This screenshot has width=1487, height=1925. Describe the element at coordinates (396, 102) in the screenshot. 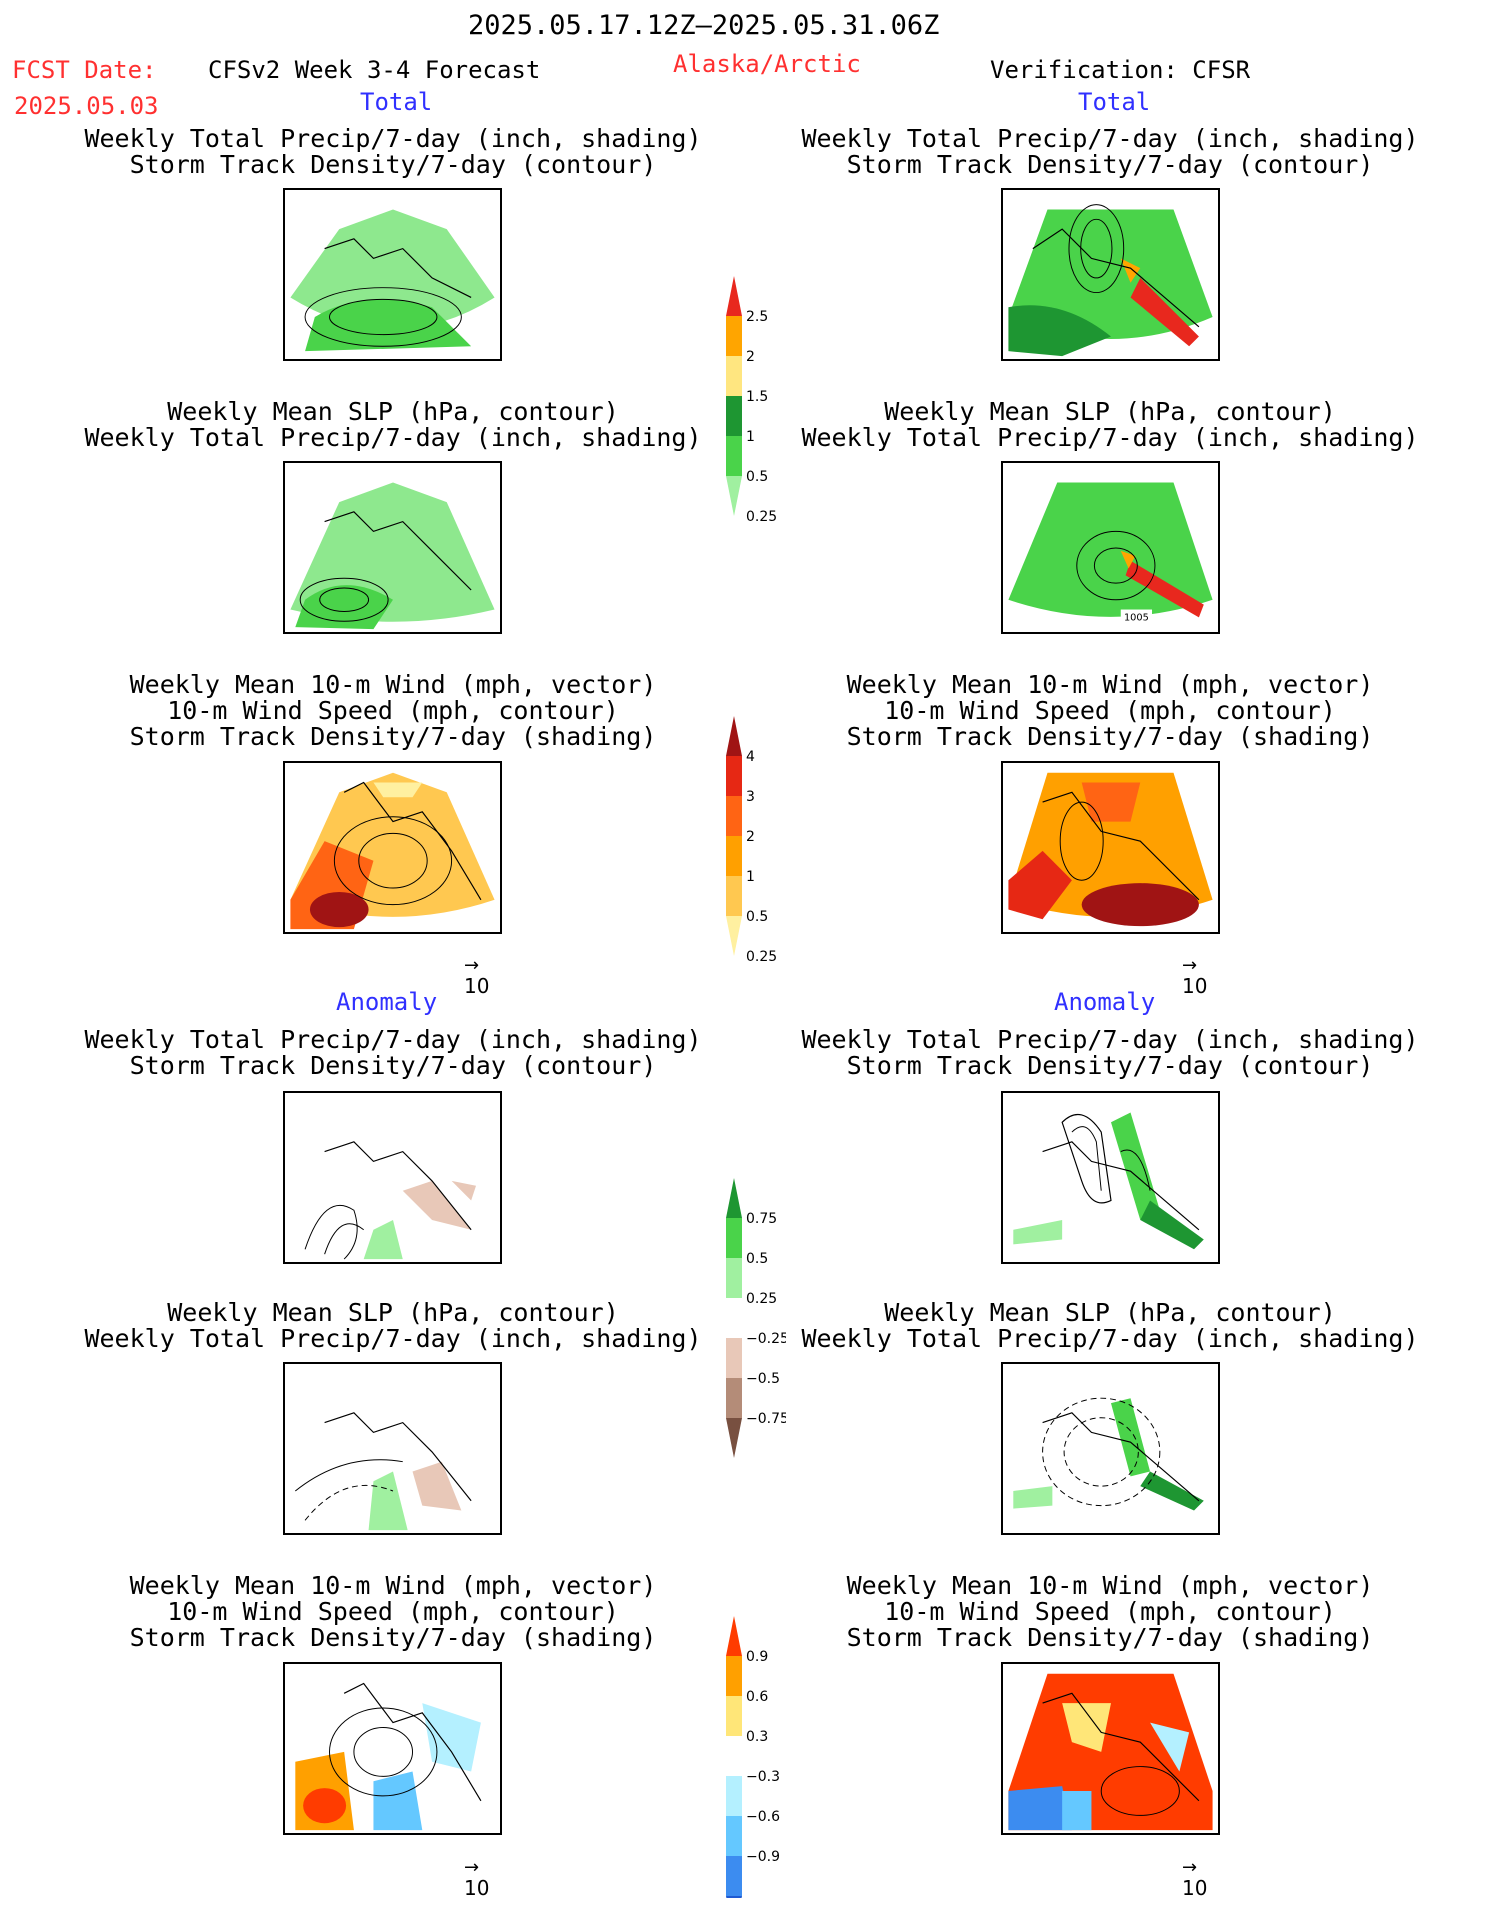

I see `section-total-left: Total` at that location.